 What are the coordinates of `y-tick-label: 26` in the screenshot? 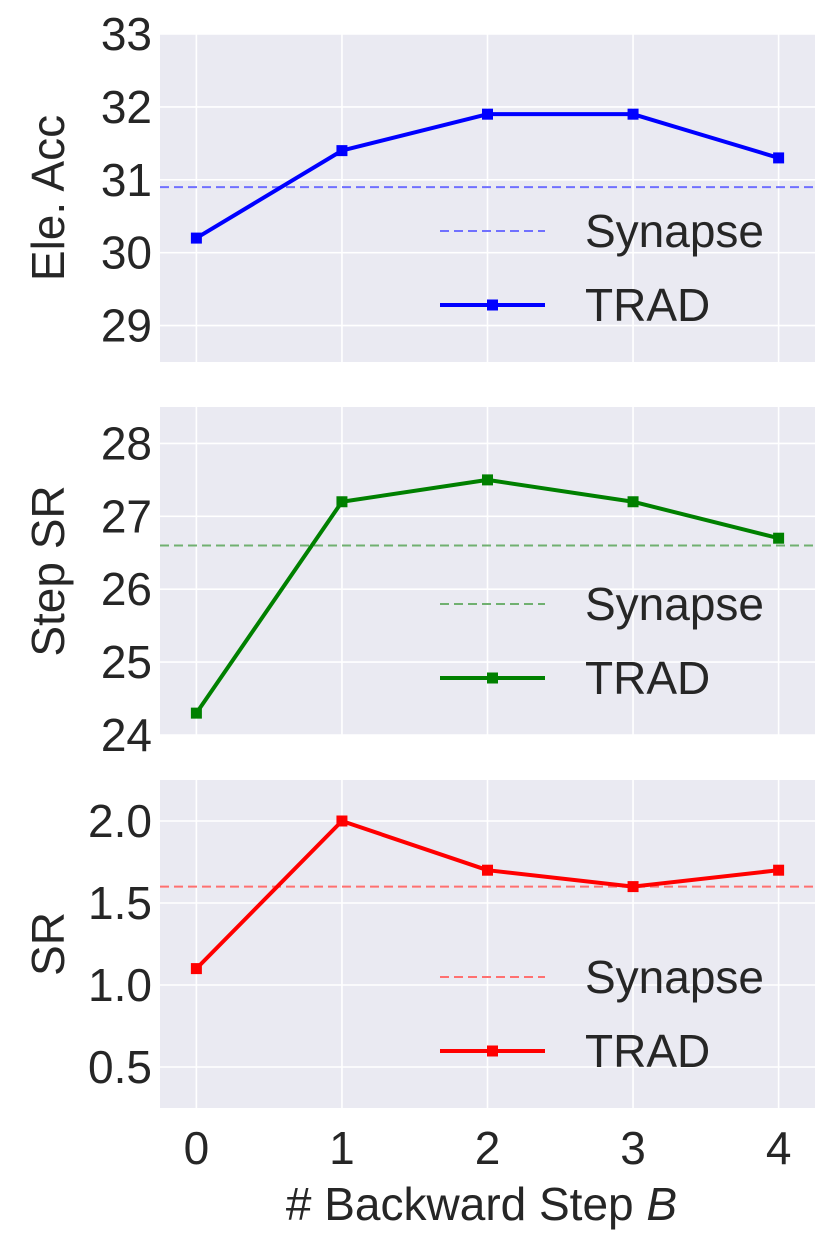 It's located at (126, 589).